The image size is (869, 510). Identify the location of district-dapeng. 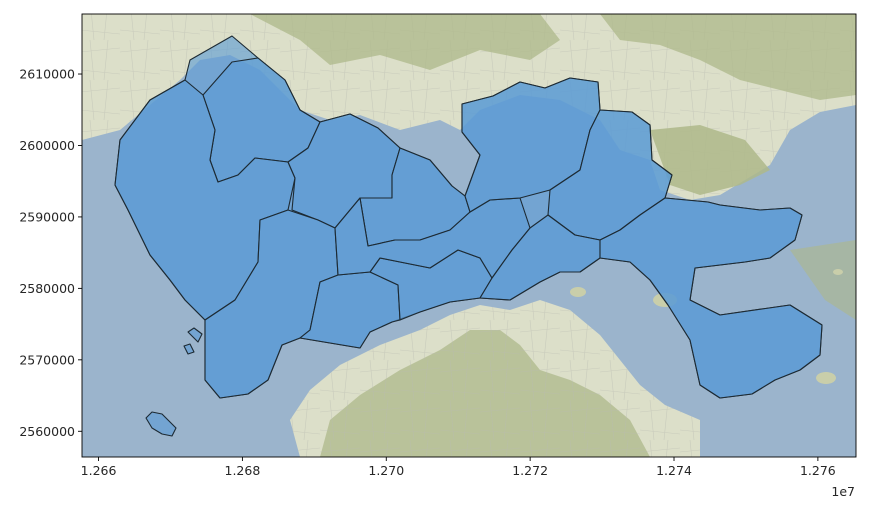
(711, 298).